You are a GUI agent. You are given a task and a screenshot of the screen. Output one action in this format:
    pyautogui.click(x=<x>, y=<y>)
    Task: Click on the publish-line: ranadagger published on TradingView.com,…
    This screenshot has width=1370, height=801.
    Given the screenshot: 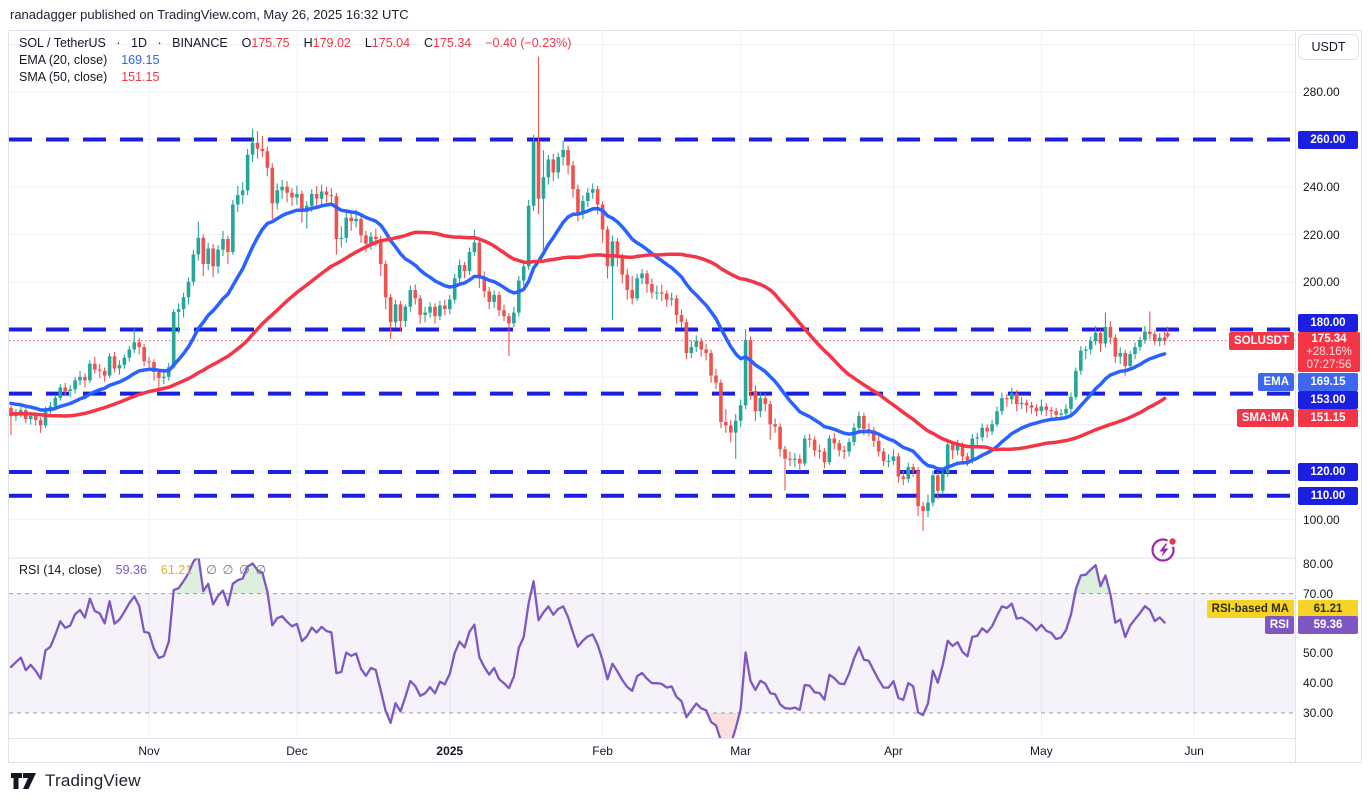 What is the action you would take?
    pyautogui.click(x=209, y=14)
    